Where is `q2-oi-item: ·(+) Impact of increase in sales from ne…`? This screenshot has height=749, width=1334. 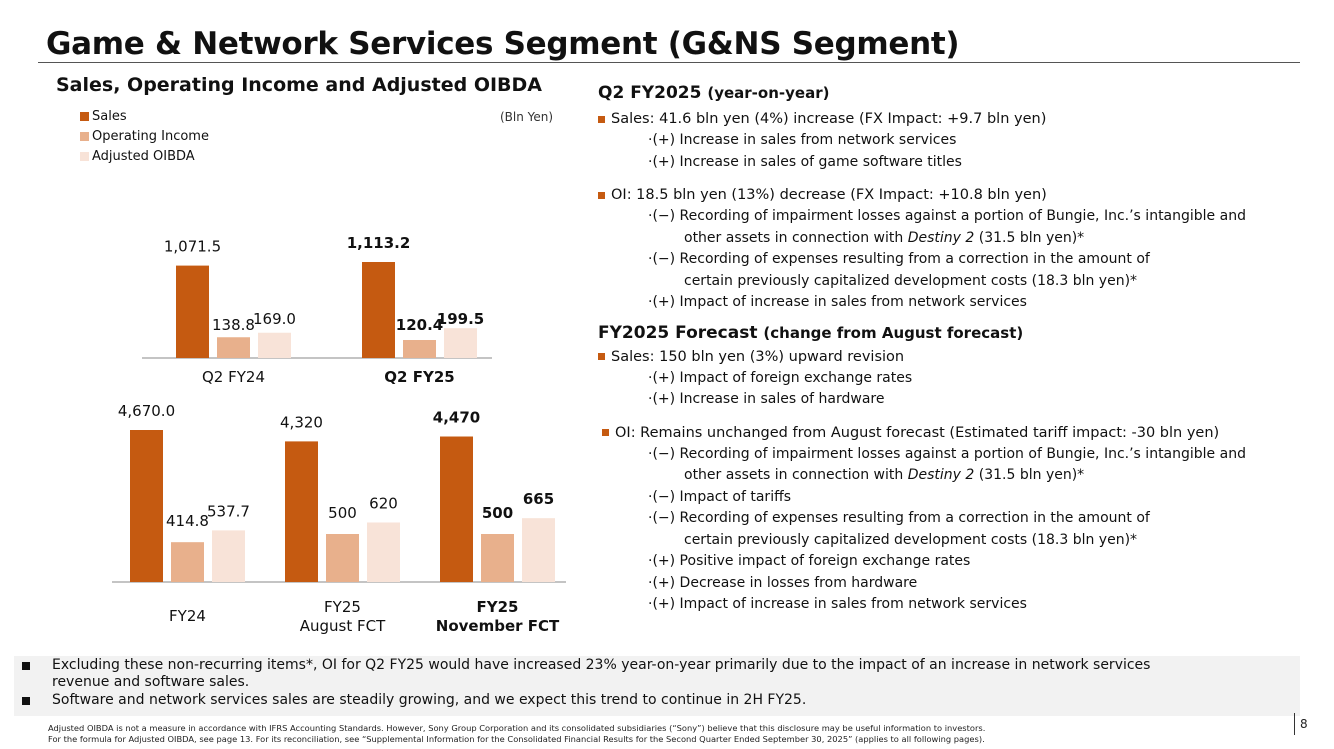
q2-oi-item: ·(+) Impact of increase in sales from ne… is located at coordinates (837, 302).